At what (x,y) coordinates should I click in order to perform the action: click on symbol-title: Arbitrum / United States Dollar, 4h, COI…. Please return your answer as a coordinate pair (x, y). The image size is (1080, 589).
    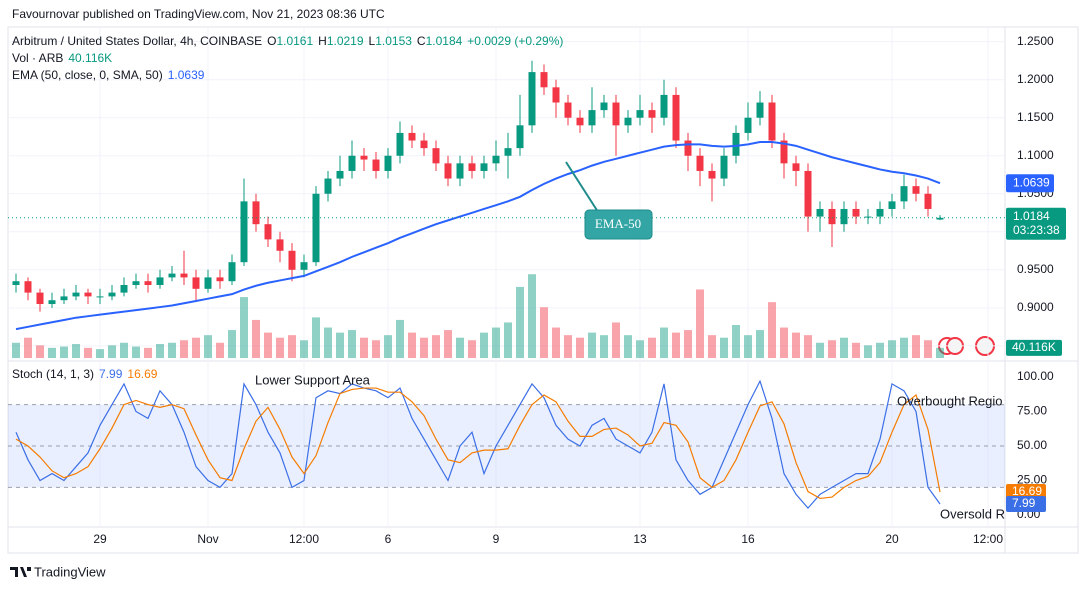
    Looking at the image, I should click on (137, 41).